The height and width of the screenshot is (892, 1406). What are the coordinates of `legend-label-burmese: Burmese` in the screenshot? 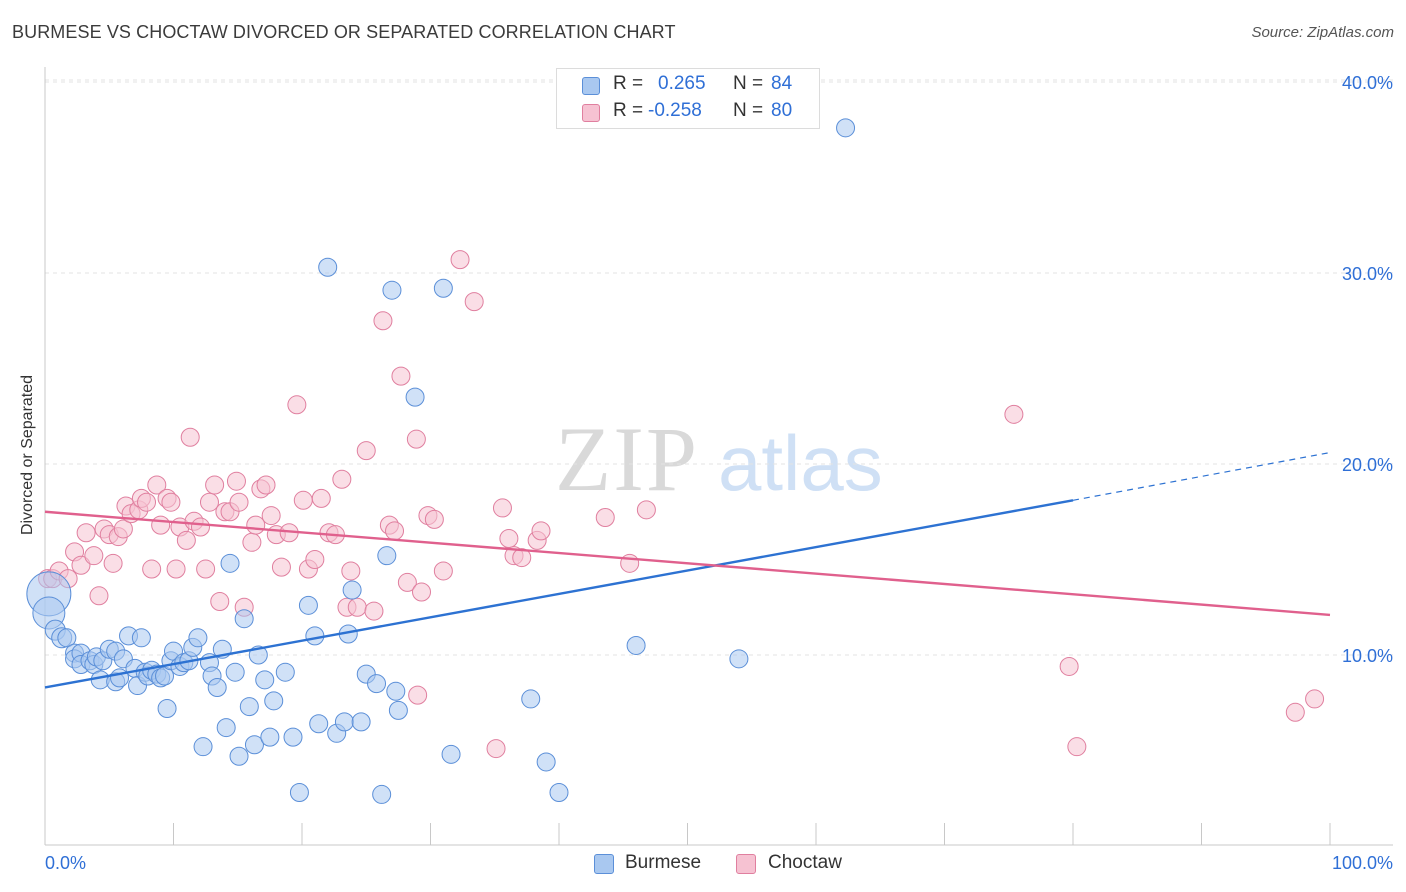 It's located at (663, 862).